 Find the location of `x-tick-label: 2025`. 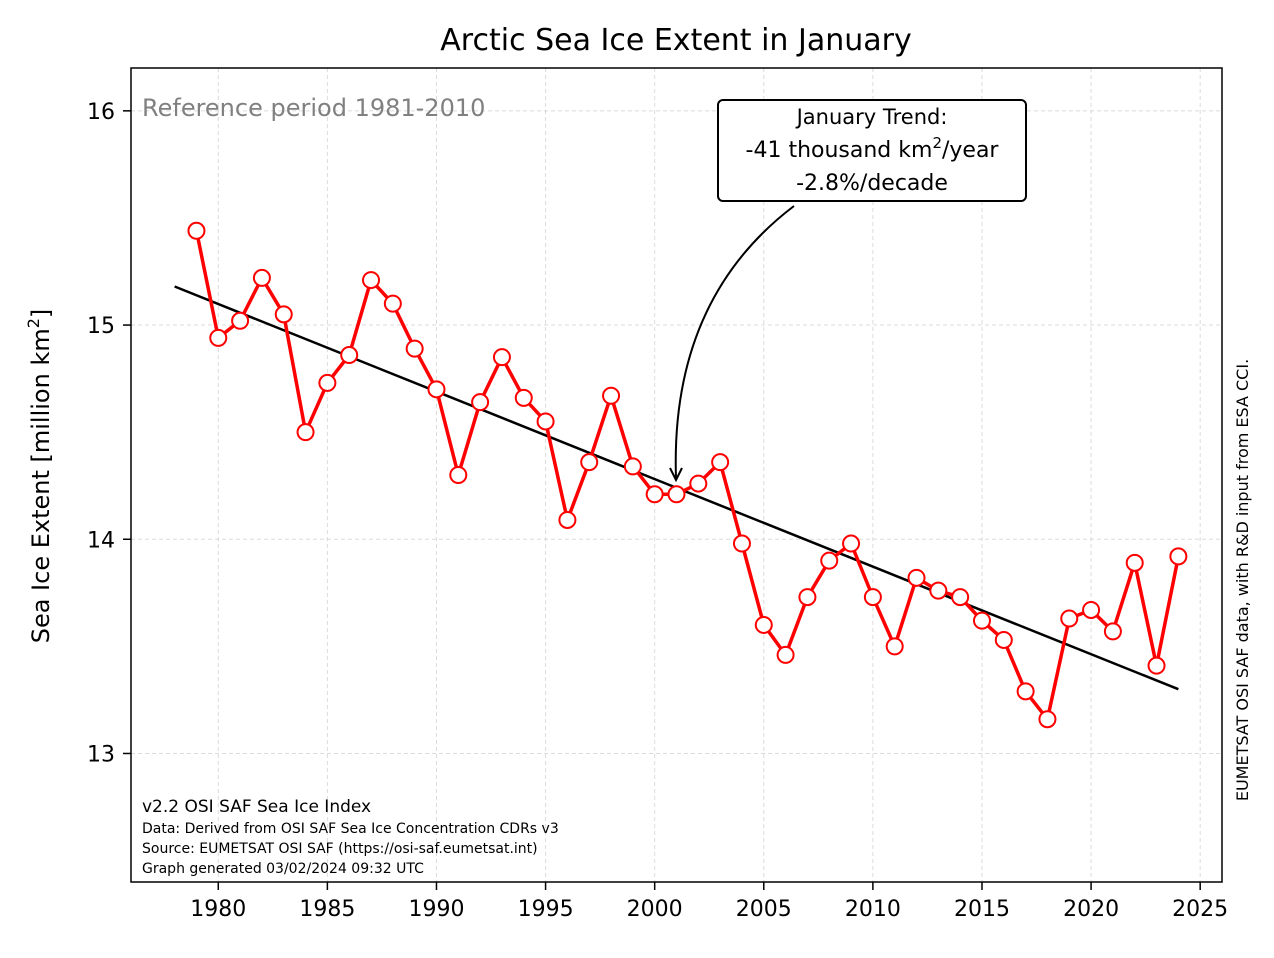

x-tick-label: 2025 is located at coordinates (1200, 909).